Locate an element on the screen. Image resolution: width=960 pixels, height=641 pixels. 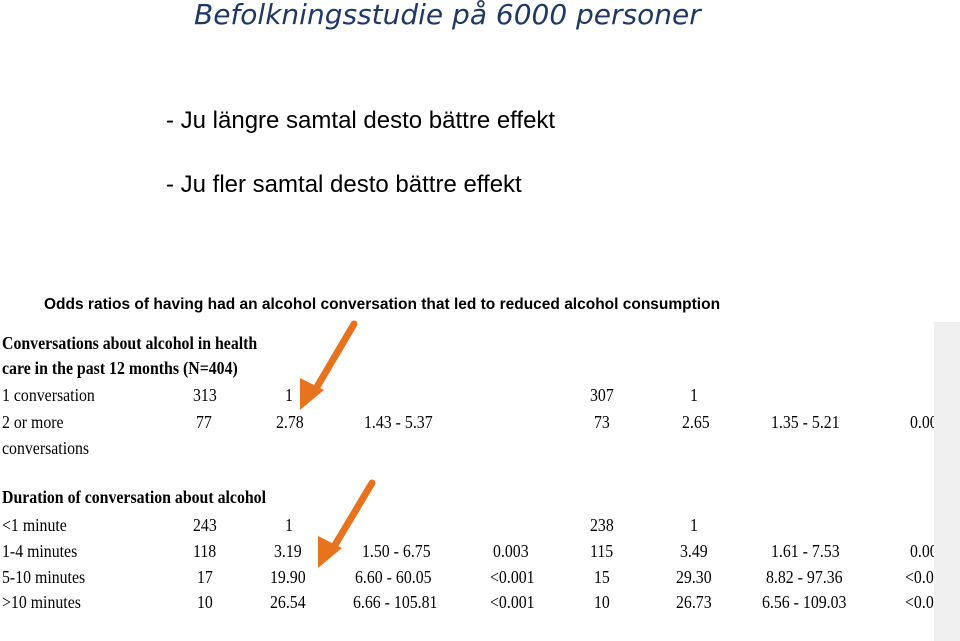
section1-header-line2: care in the past 12 months (N=404) is located at coordinates (120, 368).